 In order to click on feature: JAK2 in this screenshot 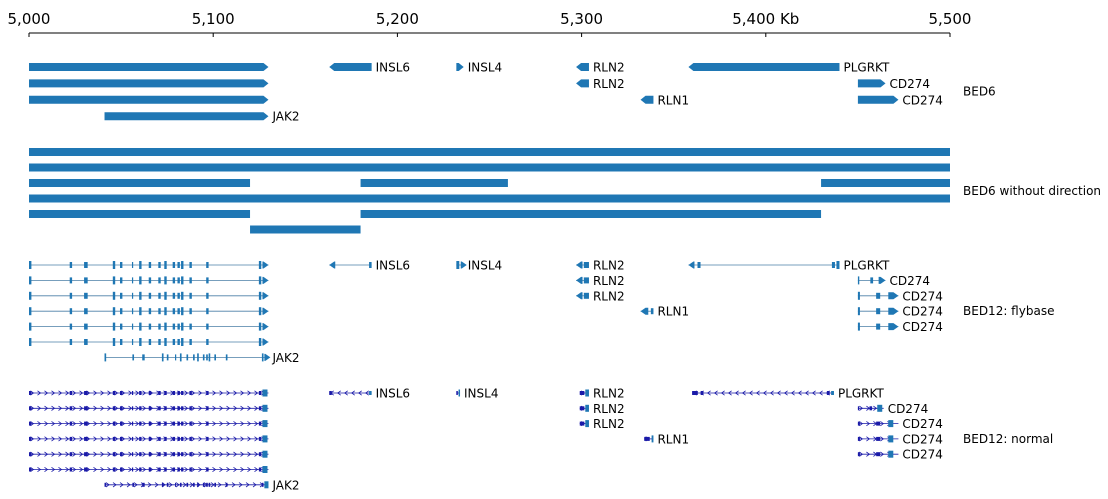, I will do `click(202, 117)`.